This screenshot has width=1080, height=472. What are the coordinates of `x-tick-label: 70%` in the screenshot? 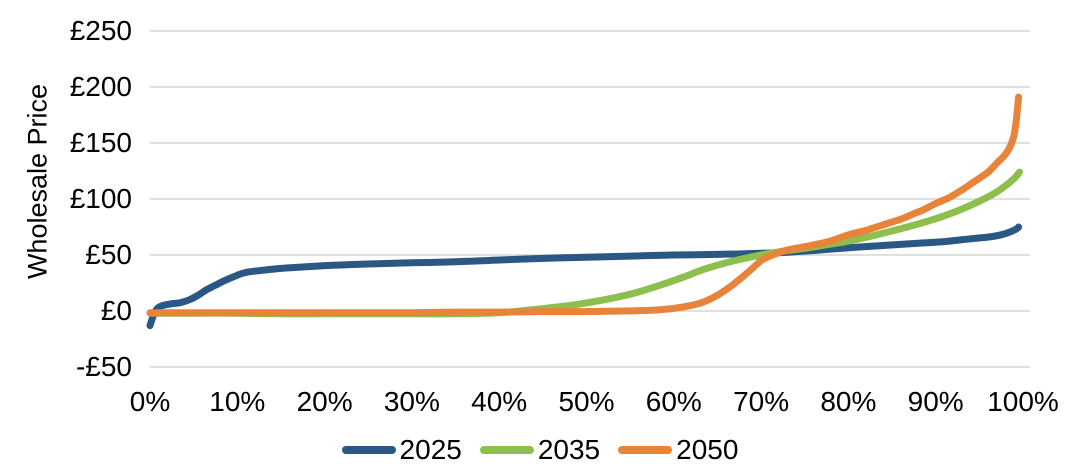 It's located at (761, 401).